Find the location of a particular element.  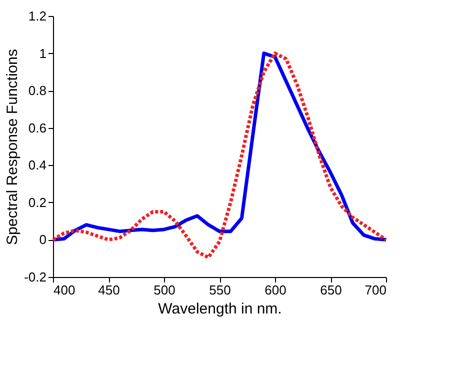

x-tick-label: 450 is located at coordinates (109, 290).